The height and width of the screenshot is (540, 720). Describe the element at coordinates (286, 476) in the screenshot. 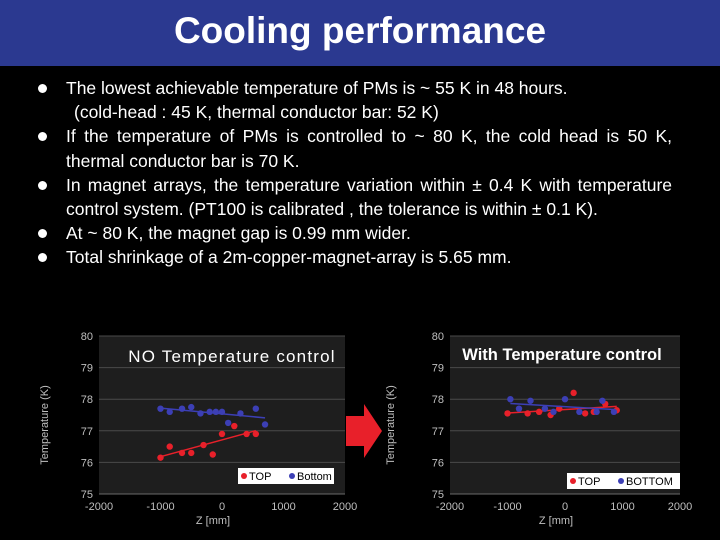

I see `legend-box` at that location.